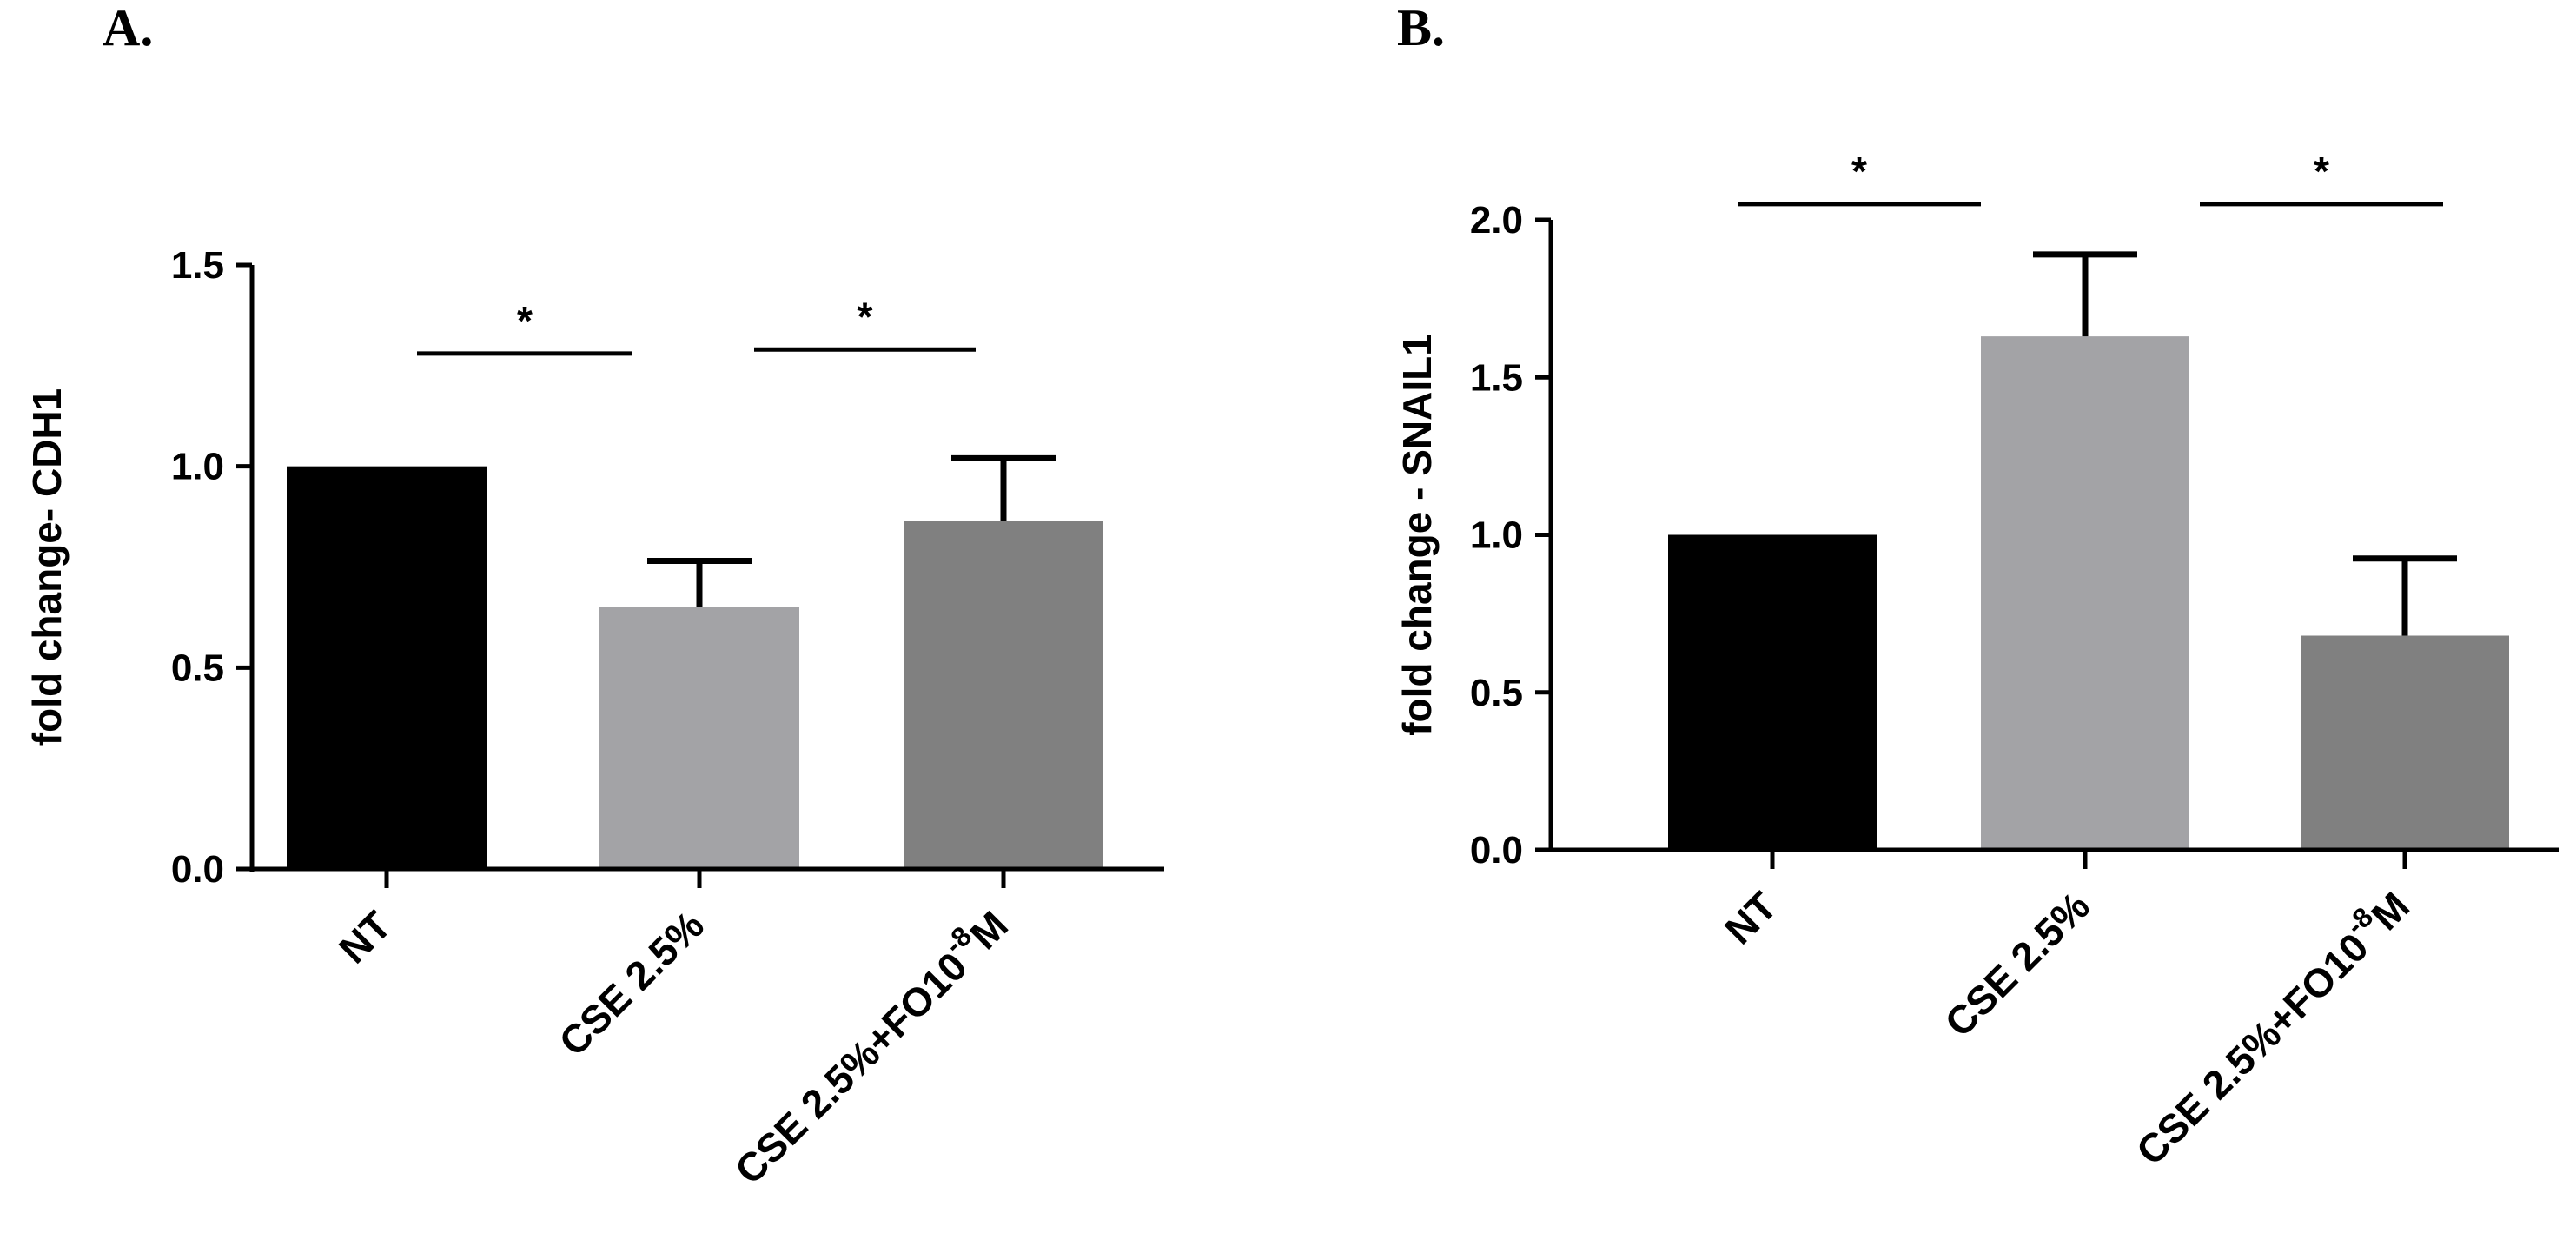 The height and width of the screenshot is (1240, 2576). I want to click on y-axis-title: fold change - SNAIL1, so click(1417, 535).